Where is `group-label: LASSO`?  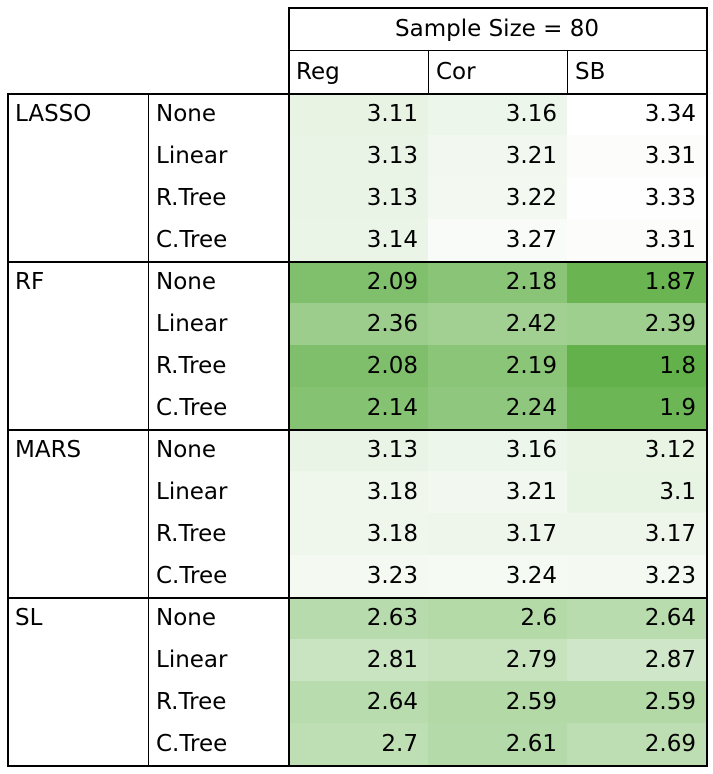
group-label: LASSO is located at coordinates (53, 114).